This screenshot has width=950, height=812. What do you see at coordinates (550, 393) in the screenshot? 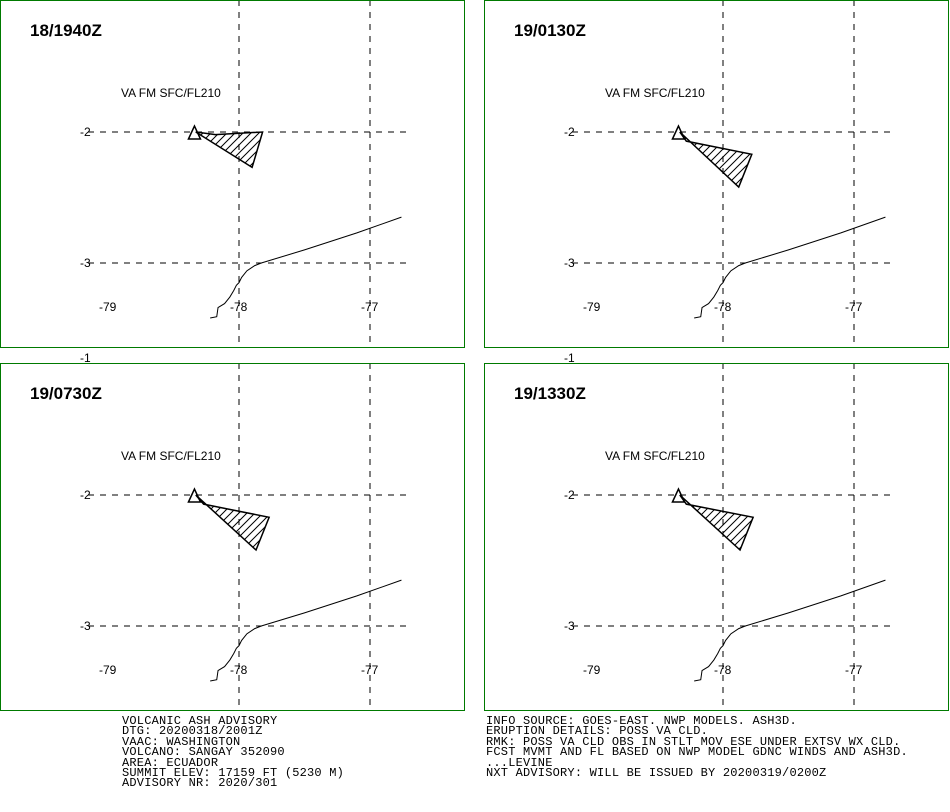
I see `valid-time-label: 19/1330Z` at bounding box center [550, 393].